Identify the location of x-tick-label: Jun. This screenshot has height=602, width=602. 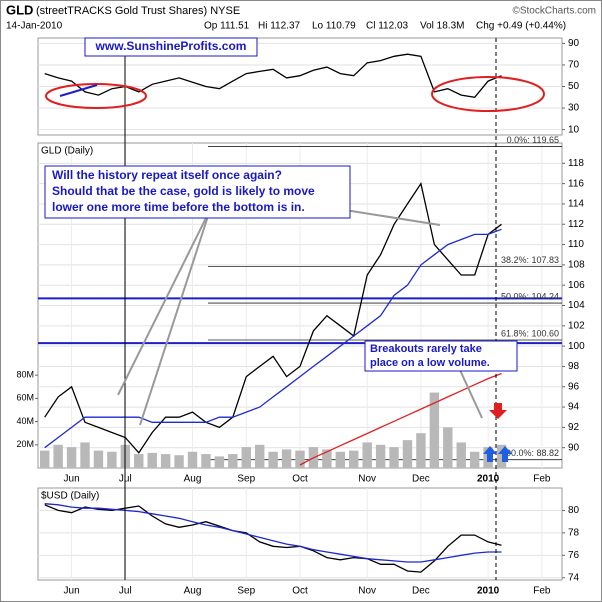
(72, 591).